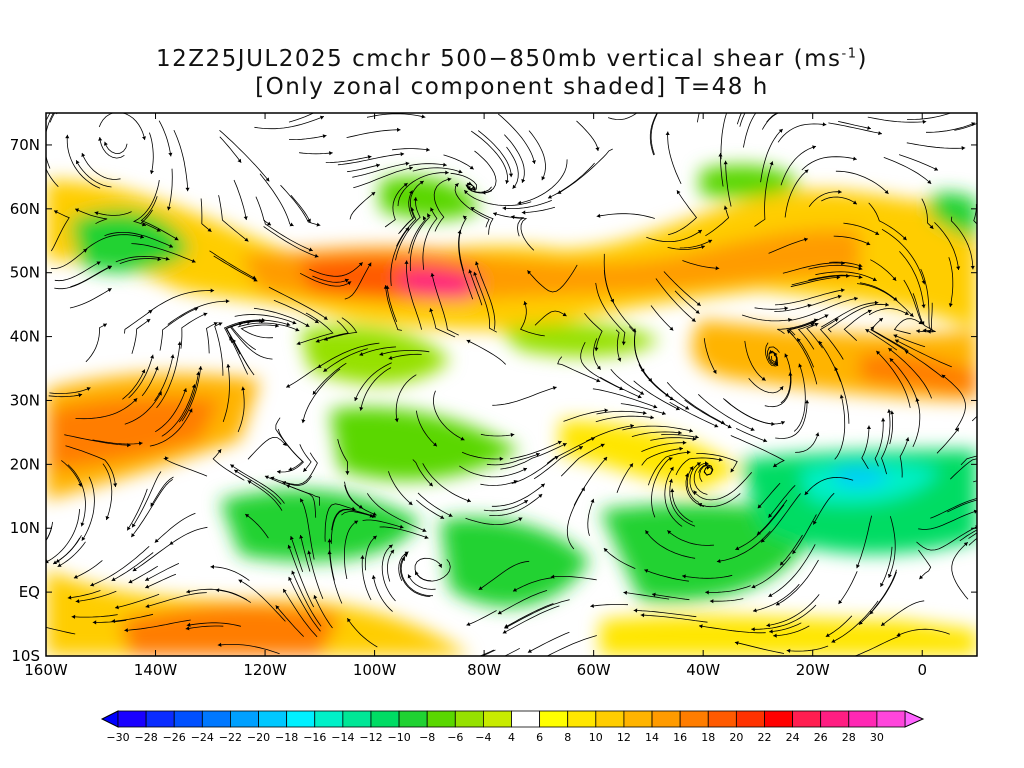 This screenshot has height=768, width=1024. Describe the element at coordinates (484, 670) in the screenshot. I see `lon-label: 80W` at that location.